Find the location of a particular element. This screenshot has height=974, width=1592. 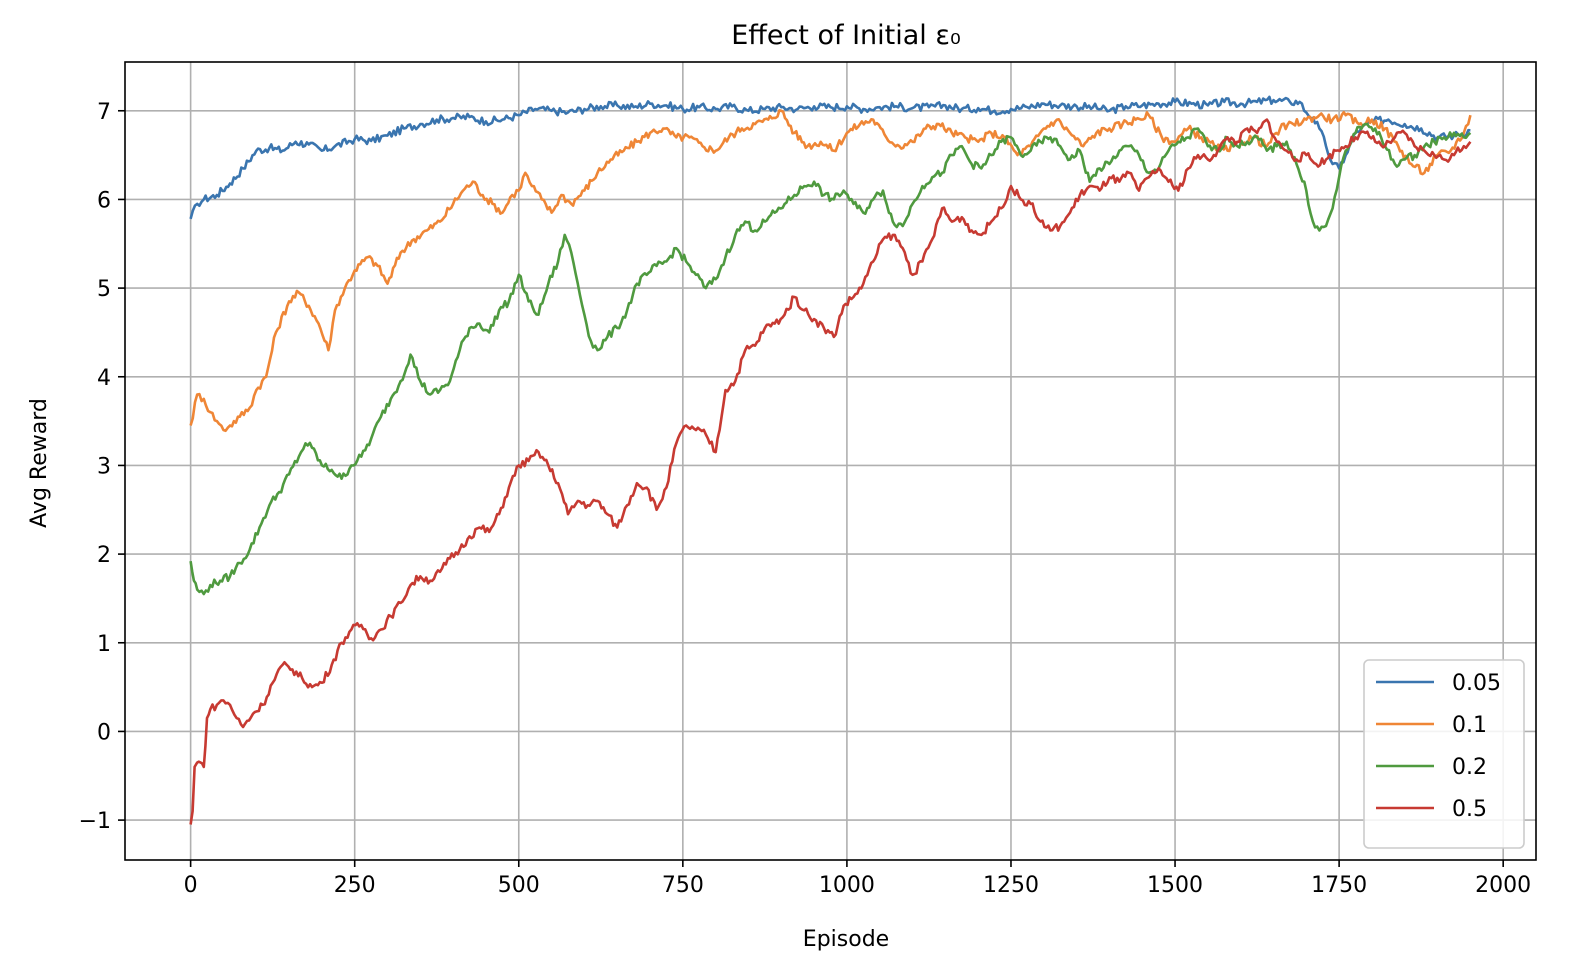

series-line-0.05 is located at coordinates (830, 157).